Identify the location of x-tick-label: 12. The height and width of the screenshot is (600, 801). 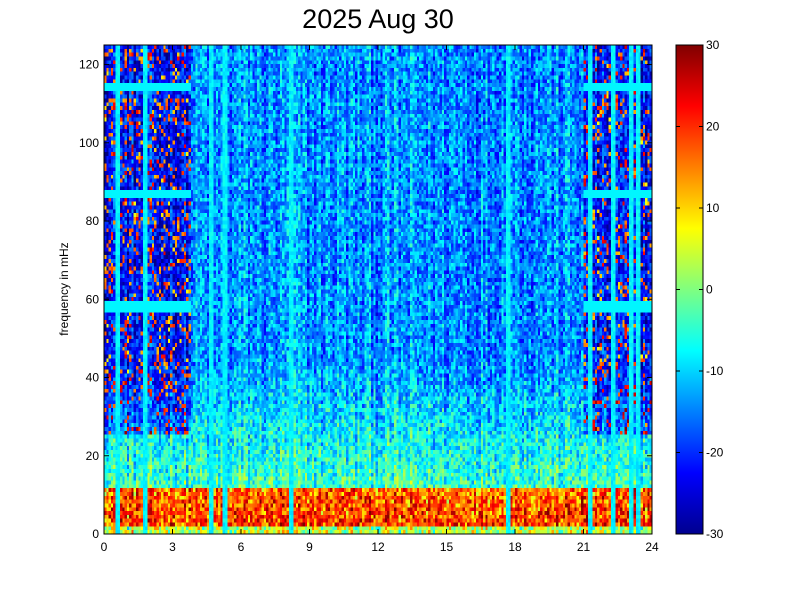
(378, 547).